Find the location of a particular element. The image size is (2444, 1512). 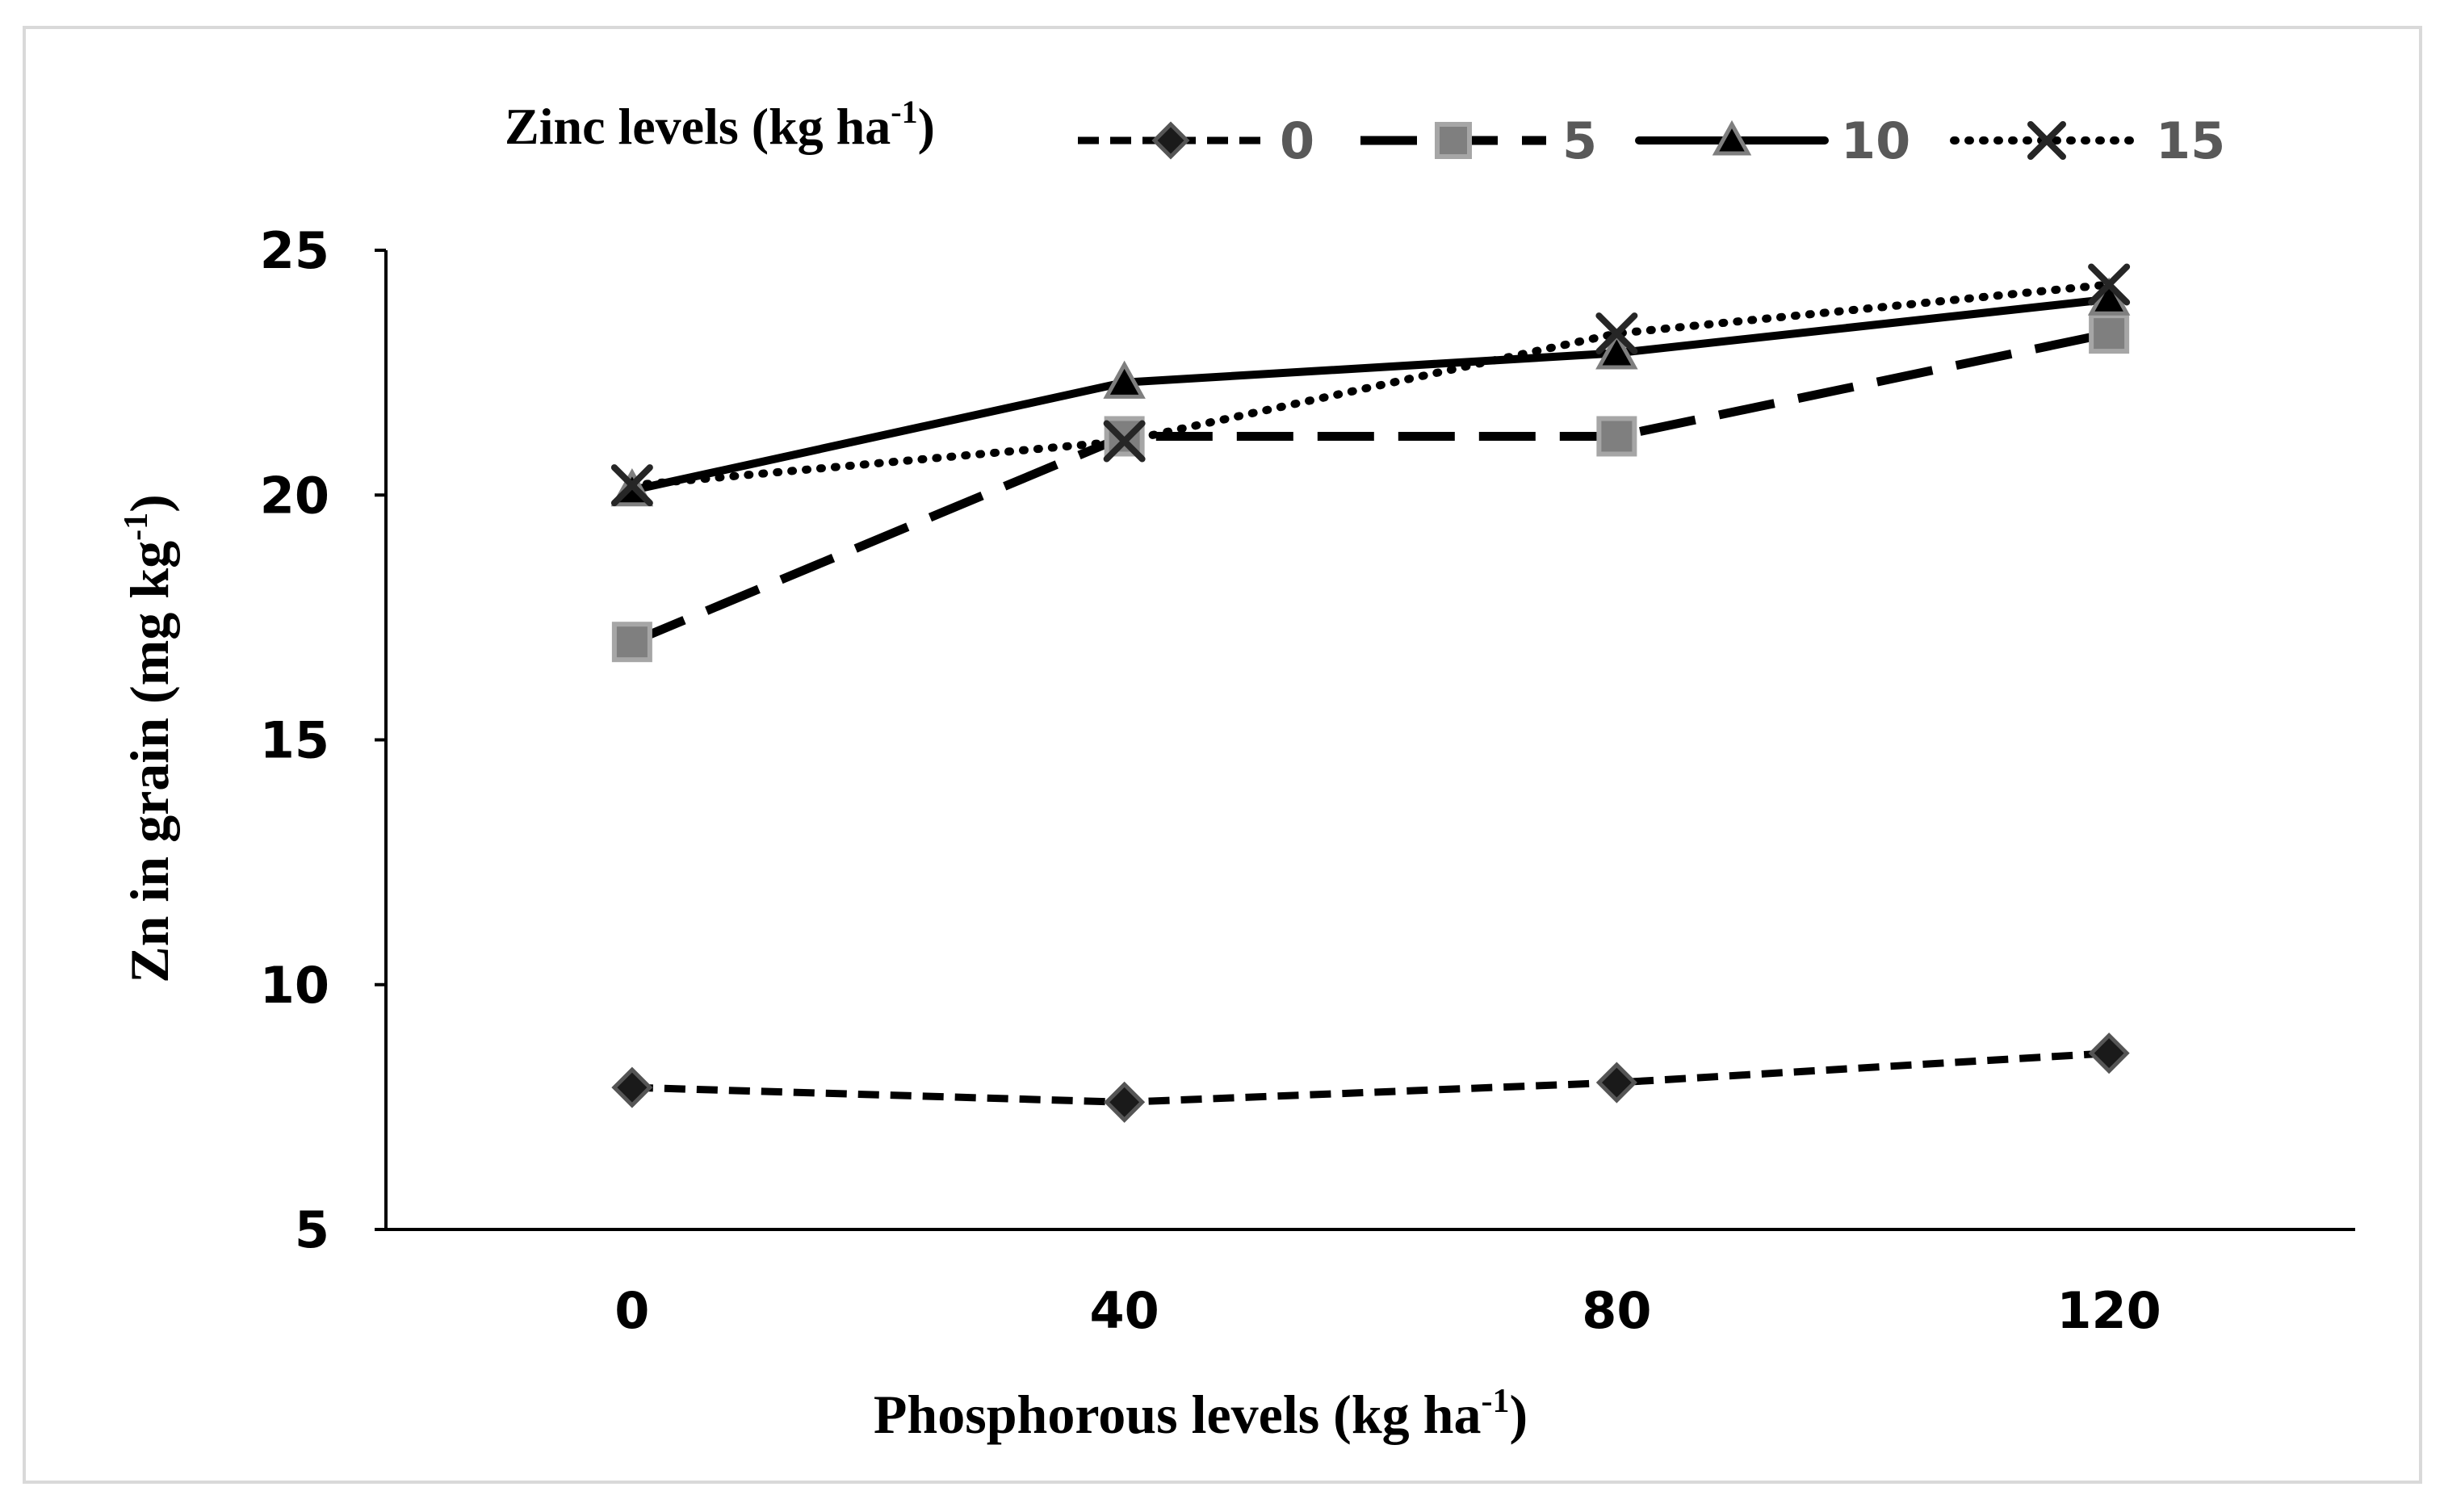

legend-label-zinc-10: 10 is located at coordinates (1875, 140).